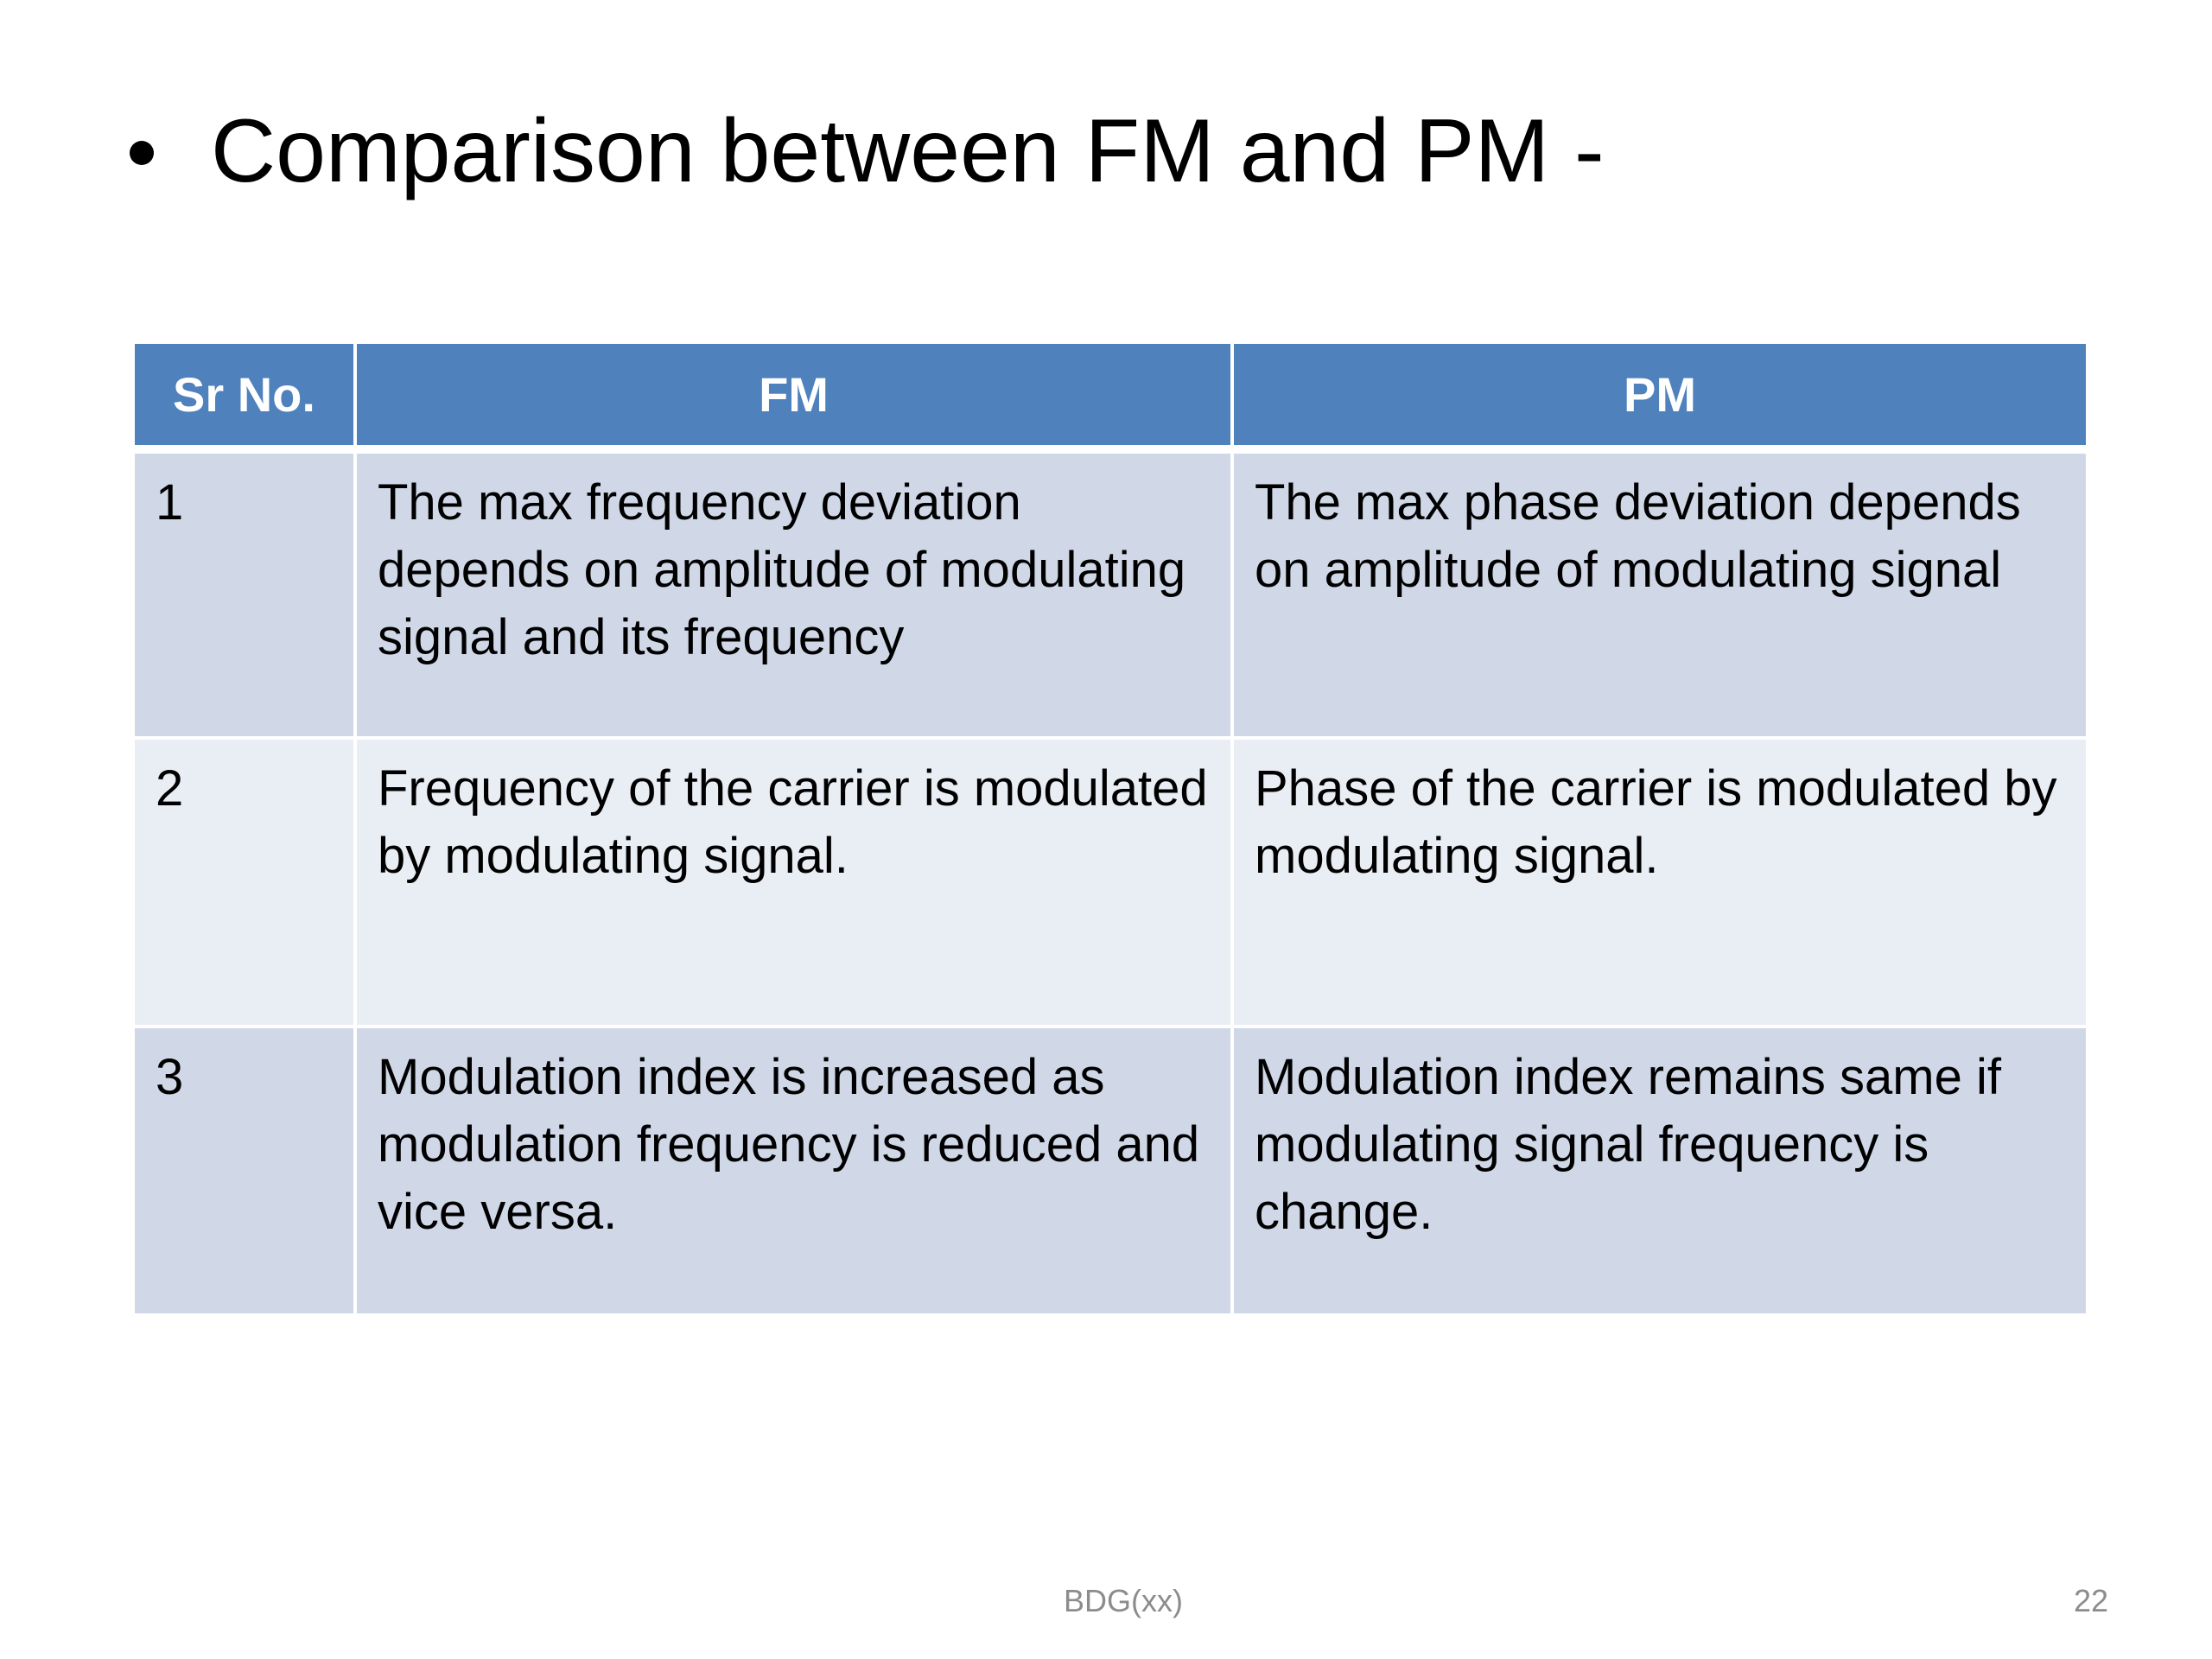 This screenshot has width=2212, height=1659. Describe the element at coordinates (1123, 1600) in the screenshot. I see `footer-label: BDG(xx)` at that location.